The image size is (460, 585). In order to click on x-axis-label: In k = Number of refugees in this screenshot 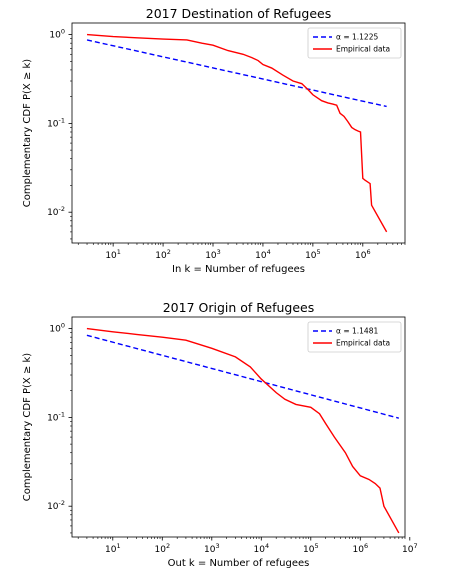, I will do `click(238, 269)`.